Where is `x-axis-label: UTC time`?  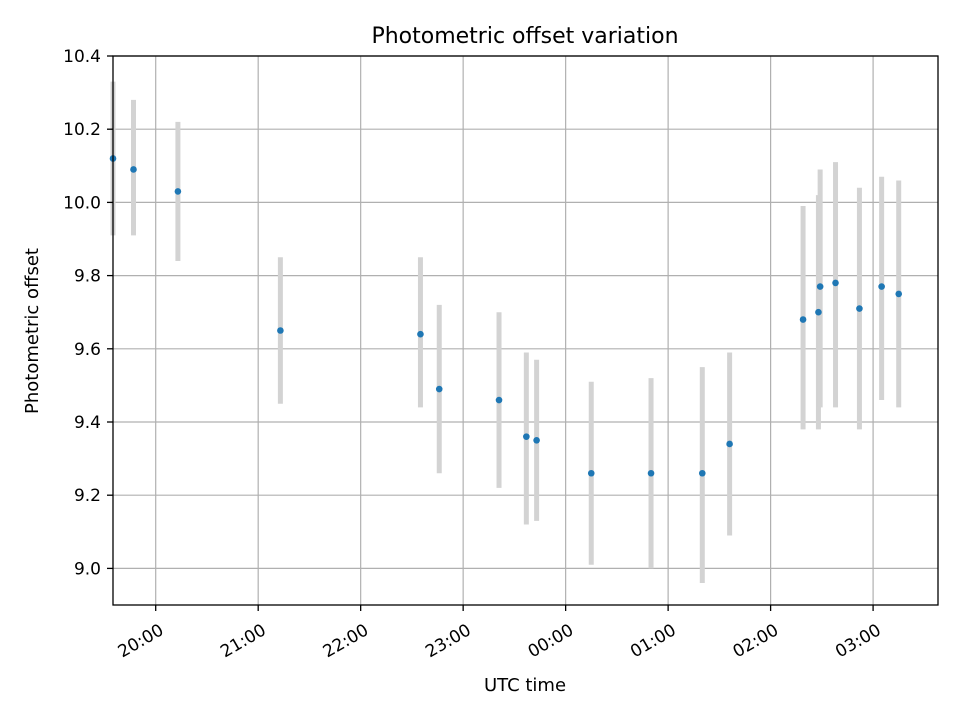 x-axis-label: UTC time is located at coordinates (525, 685).